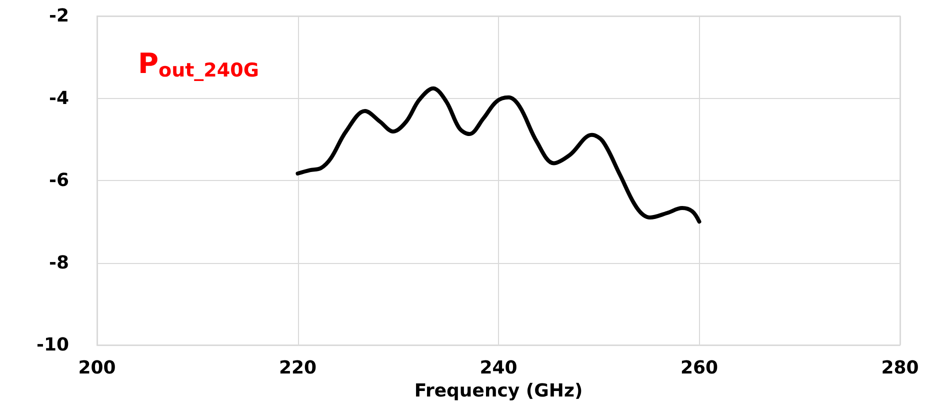  What do you see at coordinates (97, 368) in the screenshot?
I see `x-tick-label: 200` at bounding box center [97, 368].